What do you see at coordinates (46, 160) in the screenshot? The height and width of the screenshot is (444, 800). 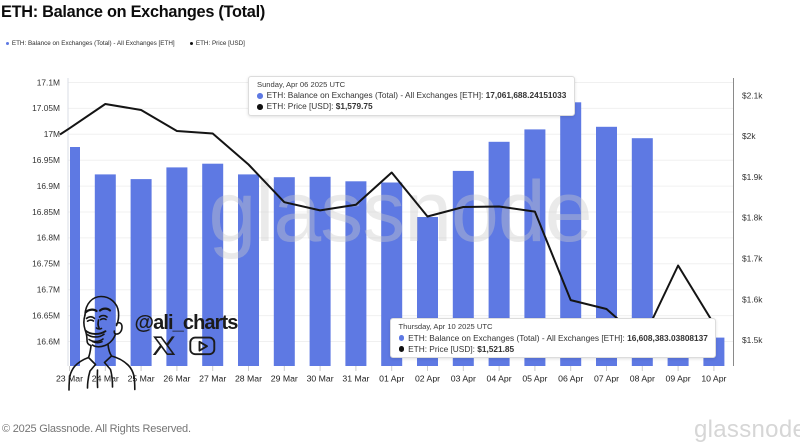 I see `svg-text: 16.95M` at bounding box center [46, 160].